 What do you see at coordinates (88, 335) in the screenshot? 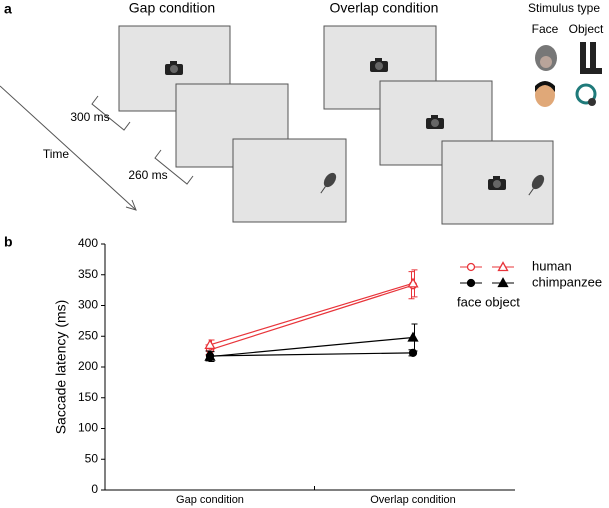
I see `y-tick-label: 250` at bounding box center [88, 335].